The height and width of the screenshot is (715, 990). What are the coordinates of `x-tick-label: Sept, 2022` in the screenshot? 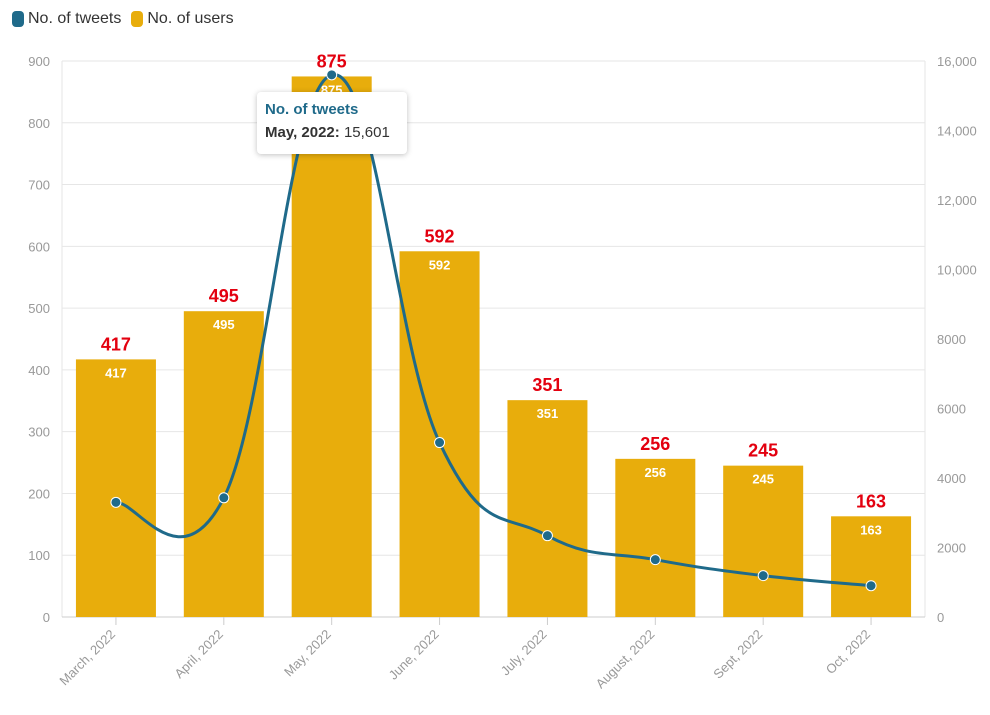 It's located at (737, 654).